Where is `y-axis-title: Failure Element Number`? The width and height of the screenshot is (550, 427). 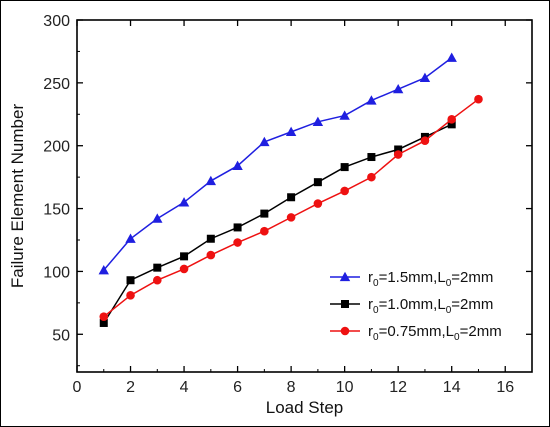 y-axis-title: Failure Element Number is located at coordinates (17, 196).